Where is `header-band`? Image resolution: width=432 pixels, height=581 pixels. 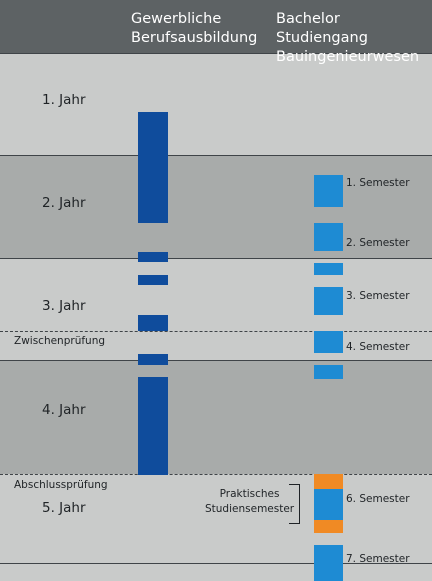
header-band is located at coordinates (216, 26).